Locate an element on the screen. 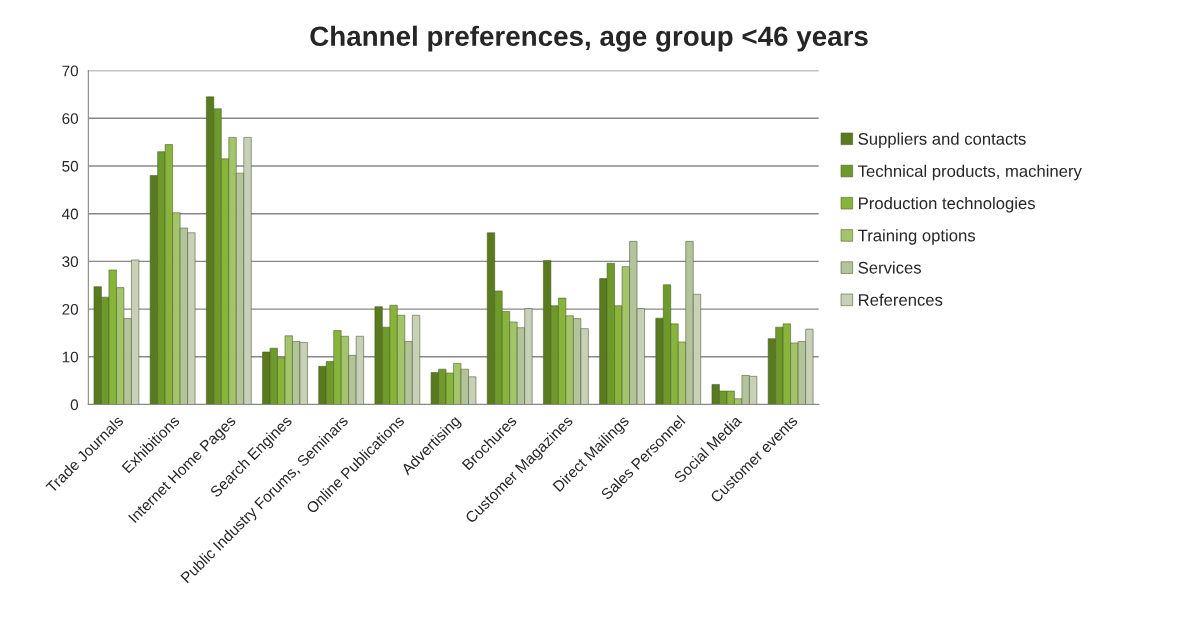  y-tick-label: 20 is located at coordinates (70, 309).